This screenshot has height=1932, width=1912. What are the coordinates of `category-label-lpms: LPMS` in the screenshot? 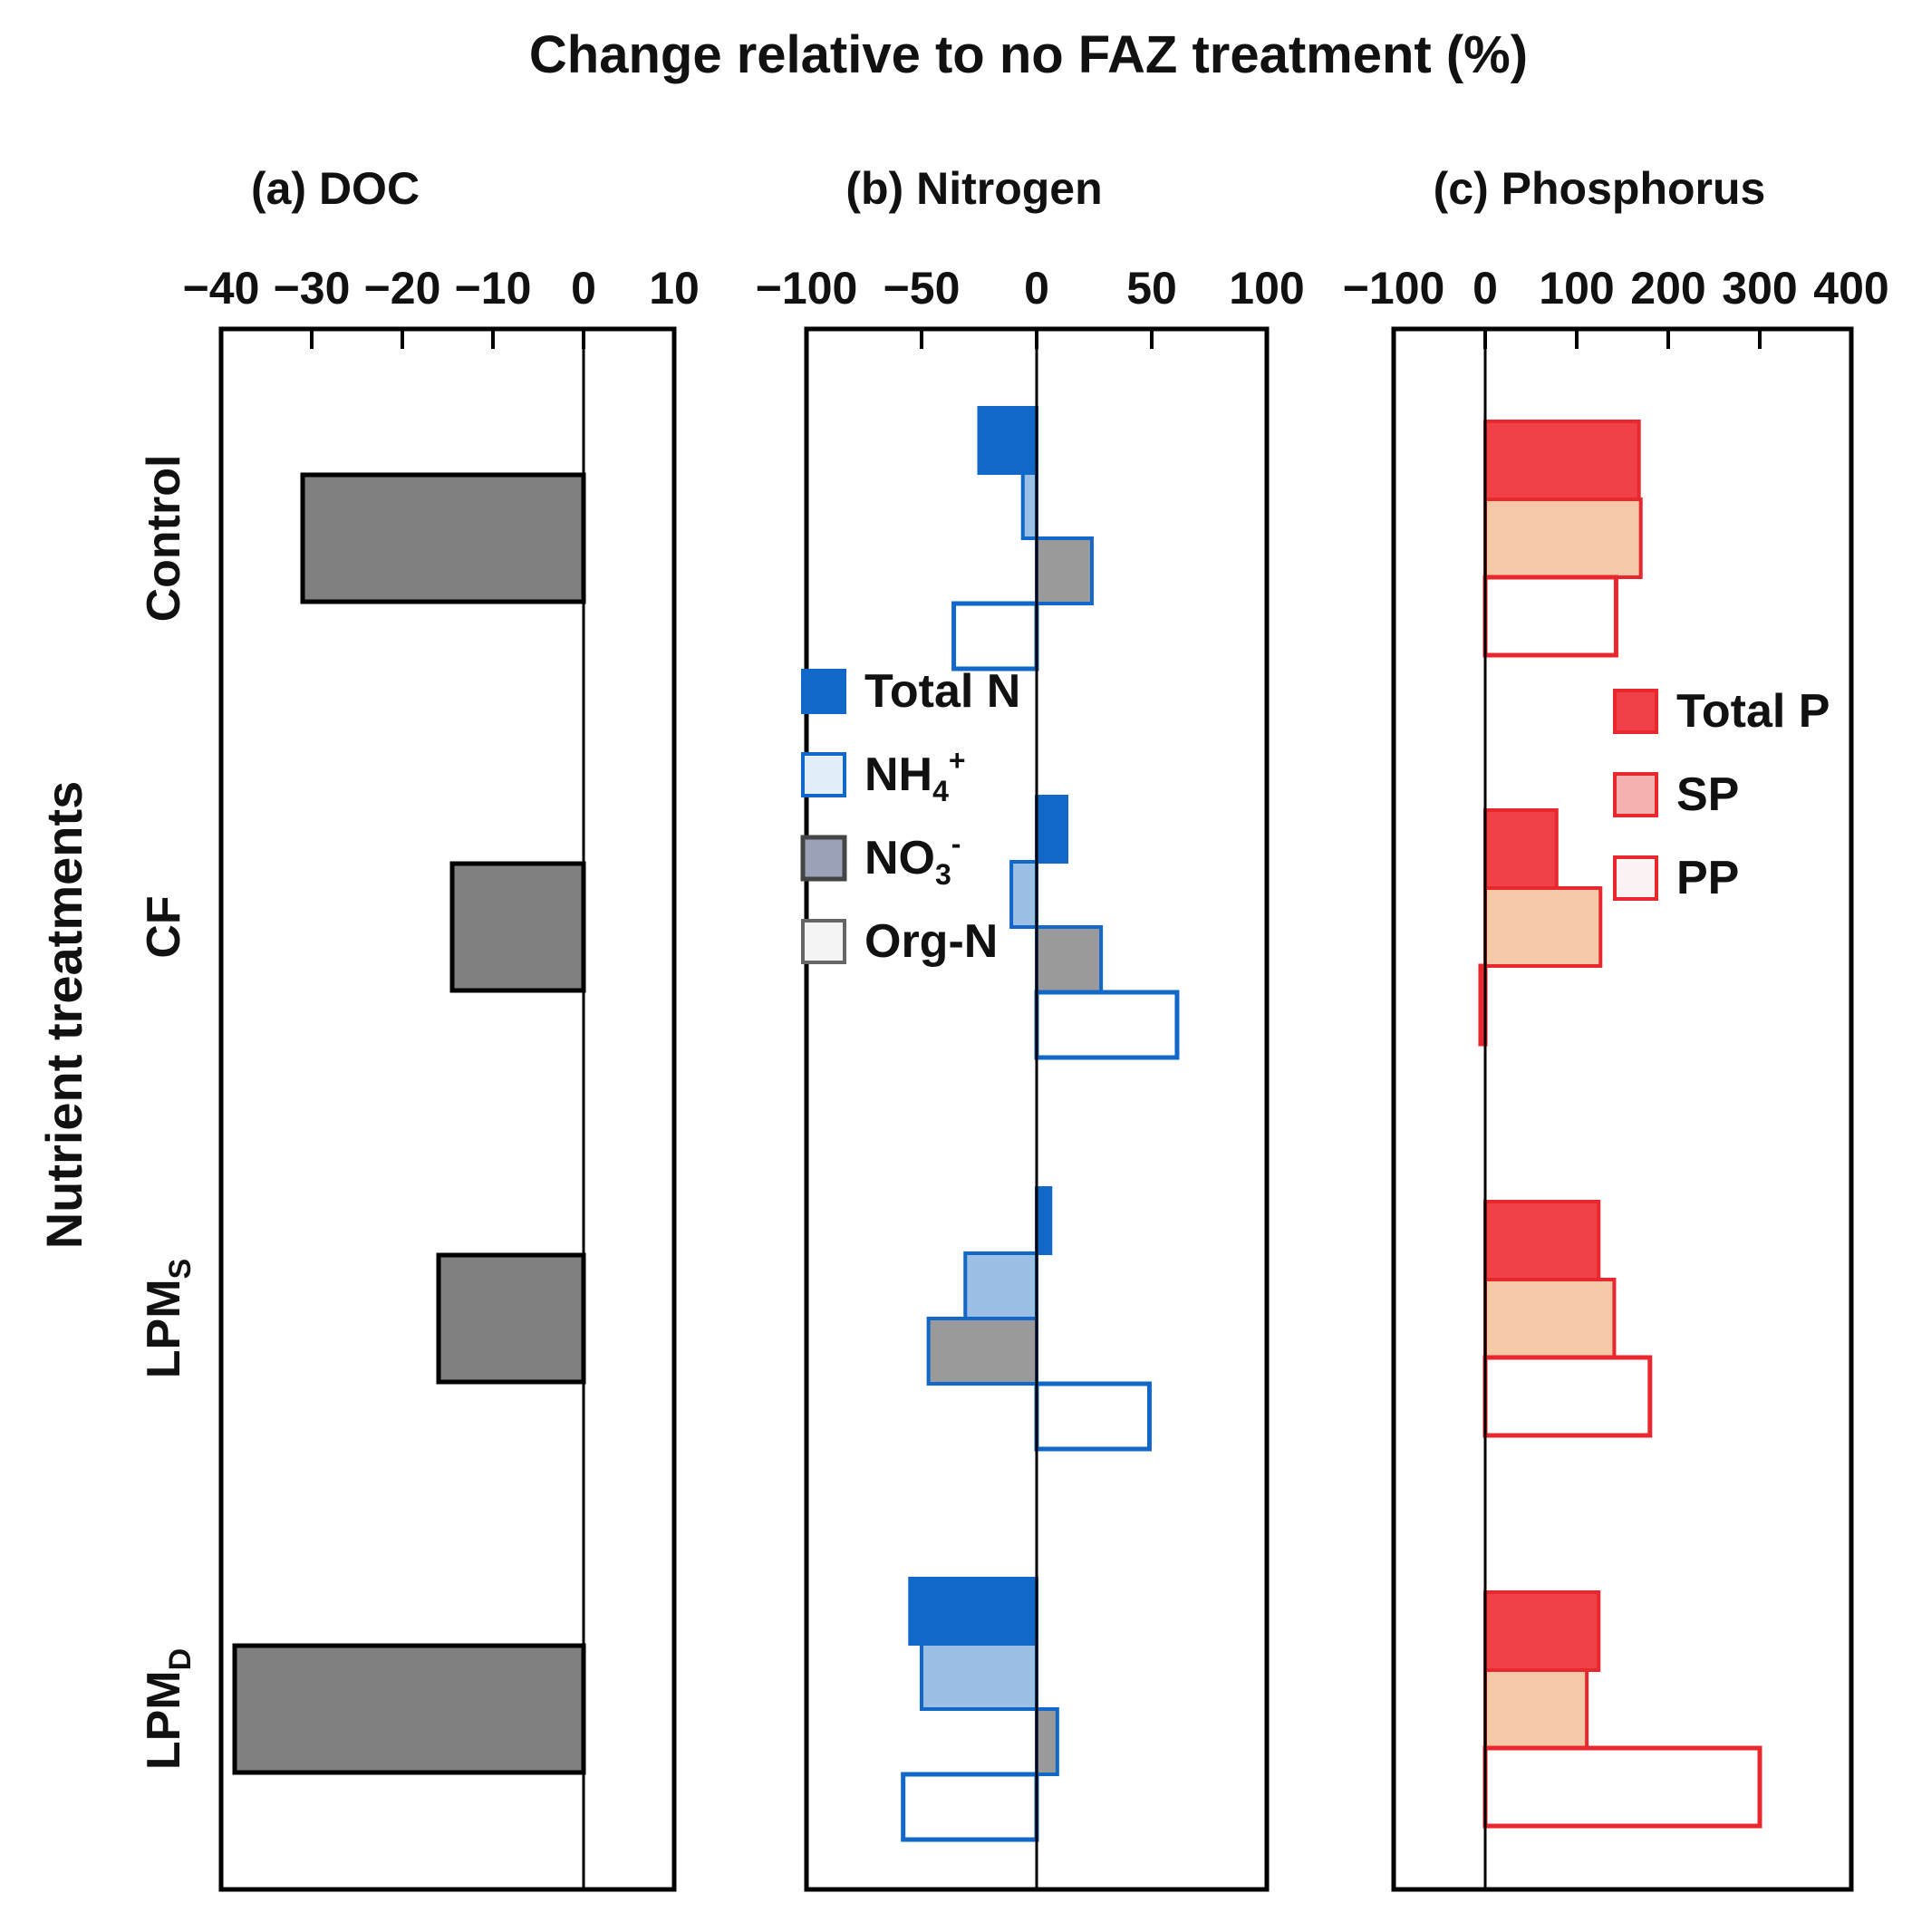 It's located at (168, 1319).